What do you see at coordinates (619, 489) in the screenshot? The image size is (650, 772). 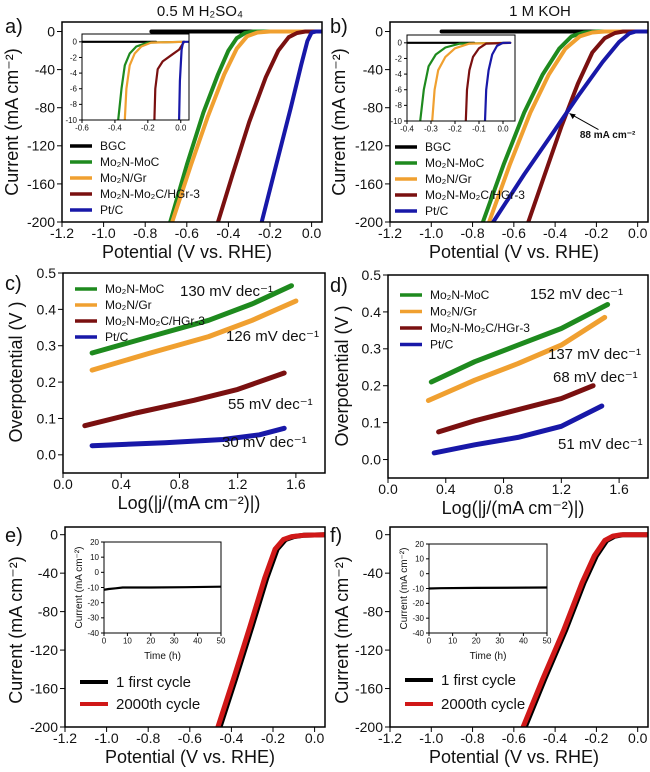 I see `x-tick-label: 1.6` at bounding box center [619, 489].